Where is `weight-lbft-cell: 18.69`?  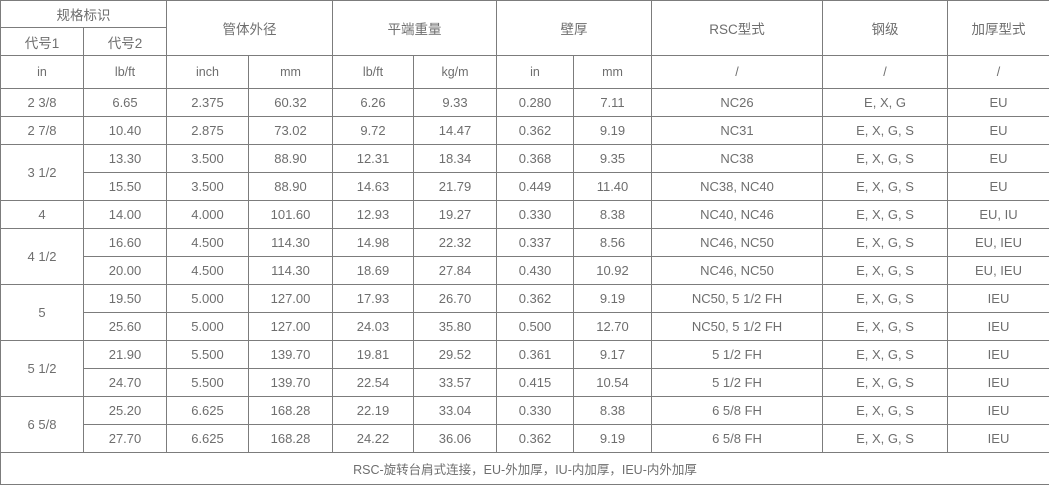 weight-lbft-cell: 18.69 is located at coordinates (373, 271).